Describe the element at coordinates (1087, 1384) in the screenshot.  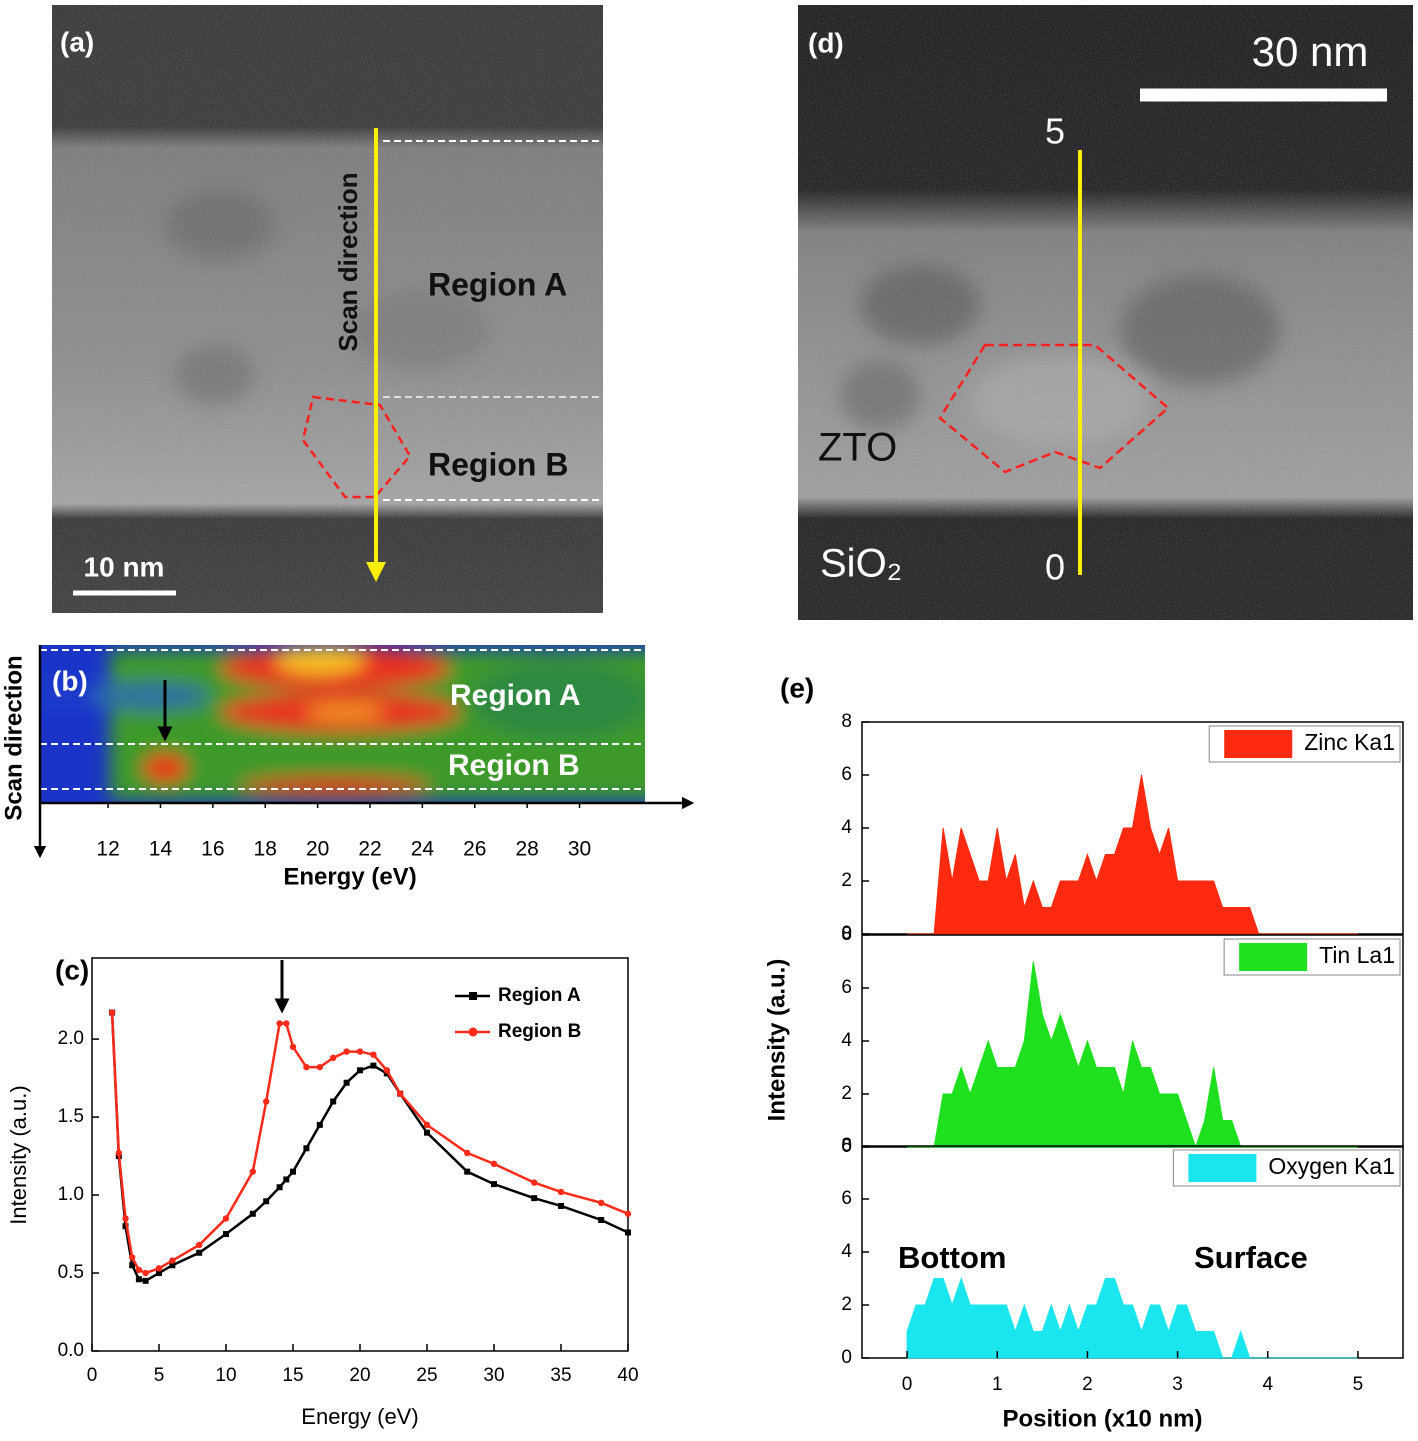
I see `x-tick-label: 2` at that location.